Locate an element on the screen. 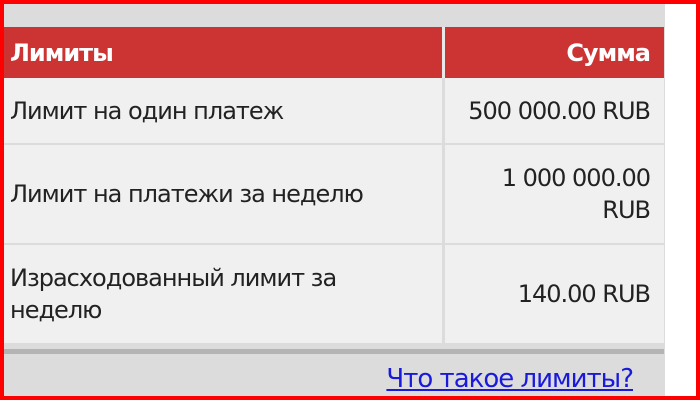 This screenshot has height=400, width=700. what-are-limits-link: Что такое лимиты? is located at coordinates (510, 379).